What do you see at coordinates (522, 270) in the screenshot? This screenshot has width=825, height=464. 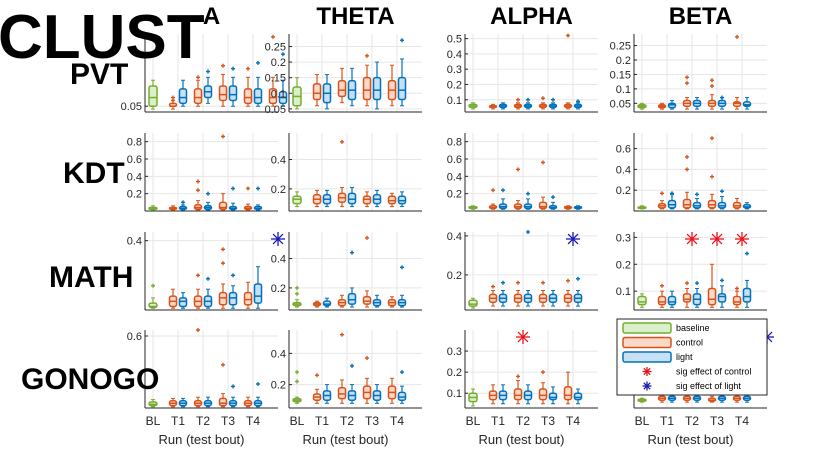 I see `panel-math-alpha: 0.2 0.4` at bounding box center [522, 270].